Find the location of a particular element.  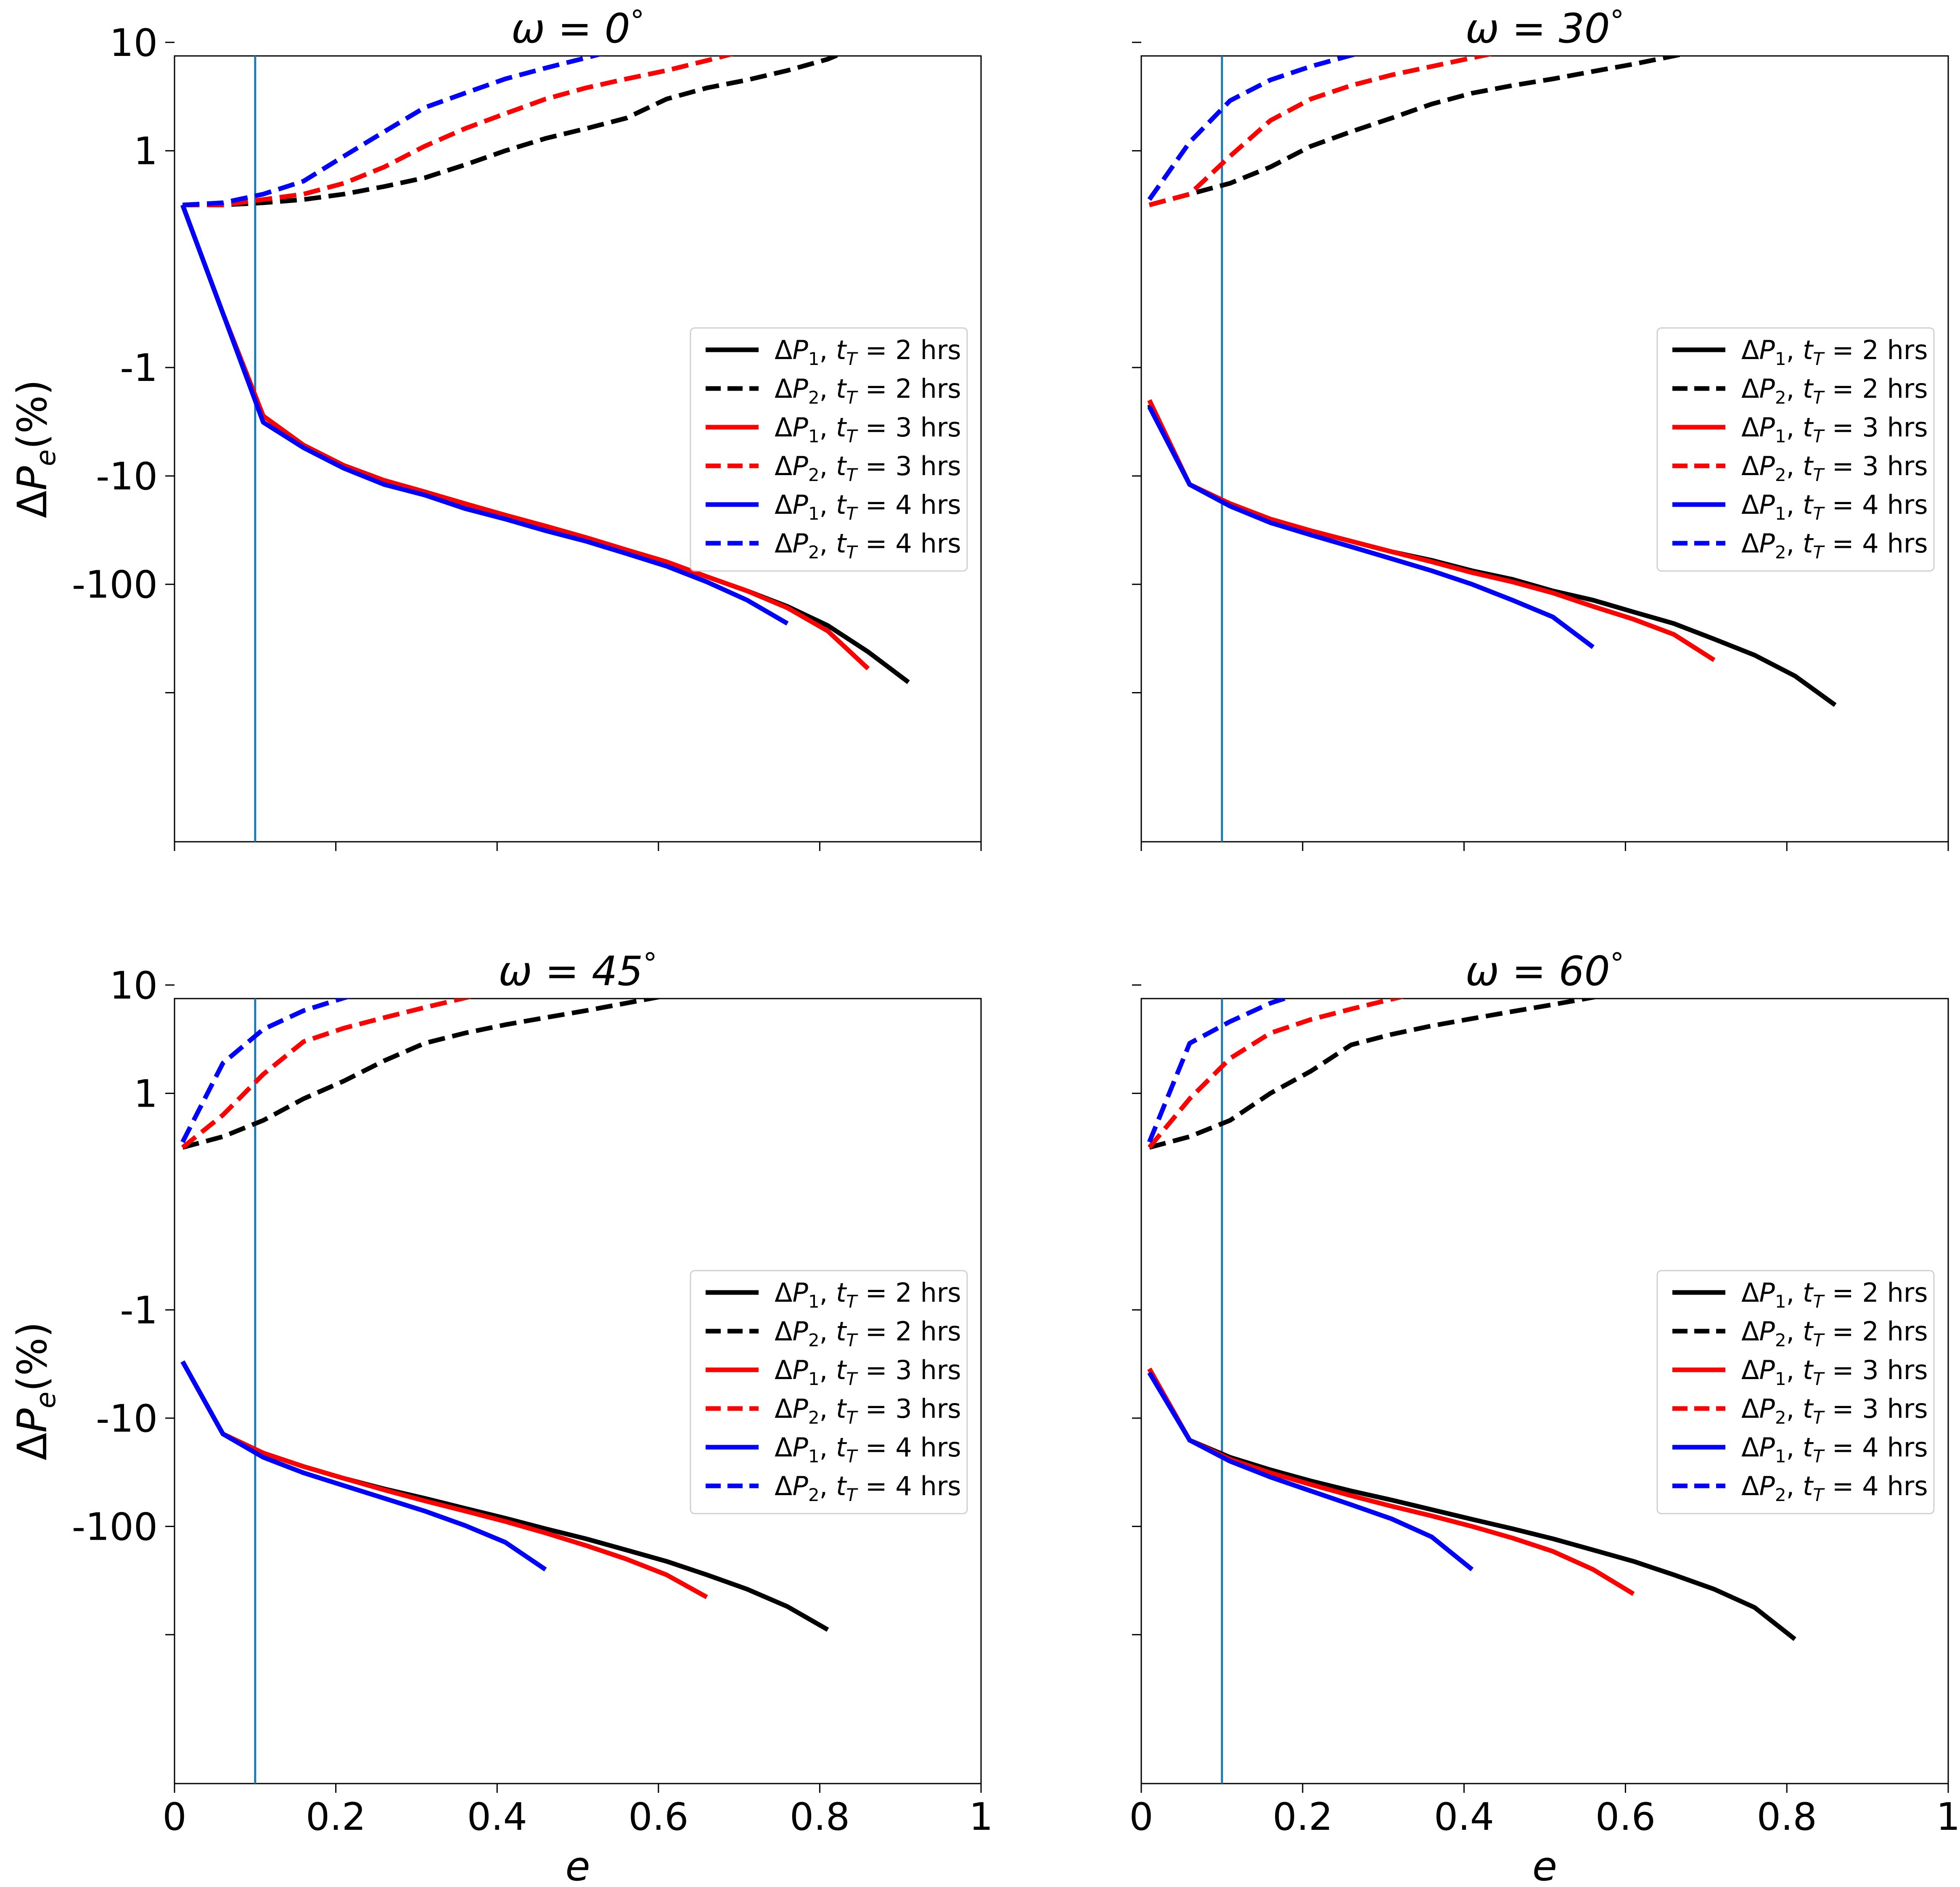

chart-title: ω = 60° is located at coordinates (1544, 971).